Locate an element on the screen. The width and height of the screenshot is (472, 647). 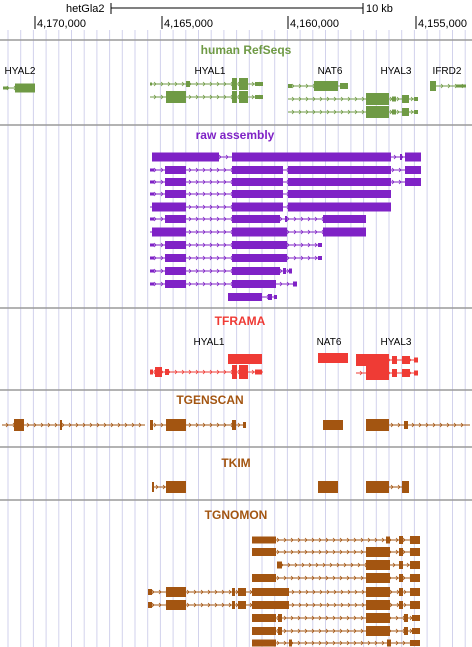
position-label-1: 4,170,000 is located at coordinates (61, 24).